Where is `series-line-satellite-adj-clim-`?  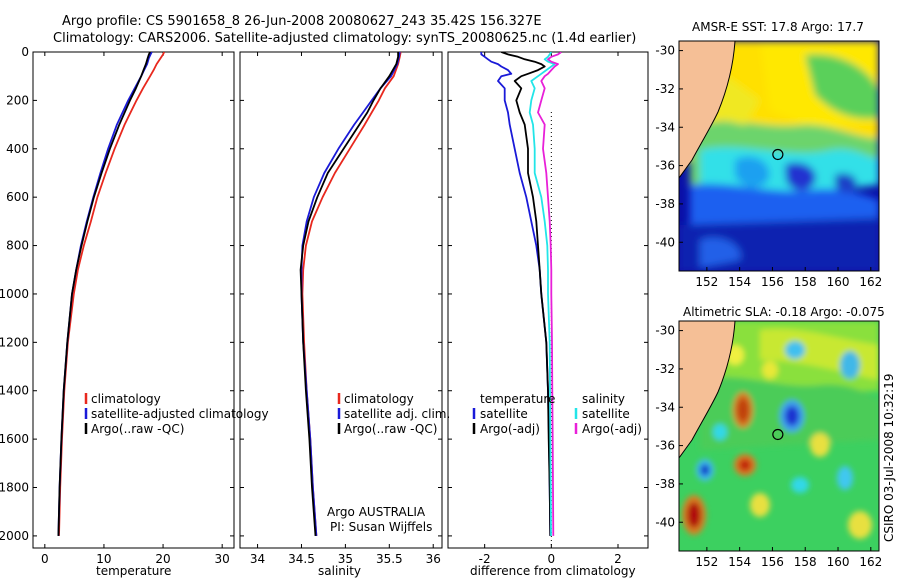 series-line-satellite-adj-clim- is located at coordinates (350, 294).